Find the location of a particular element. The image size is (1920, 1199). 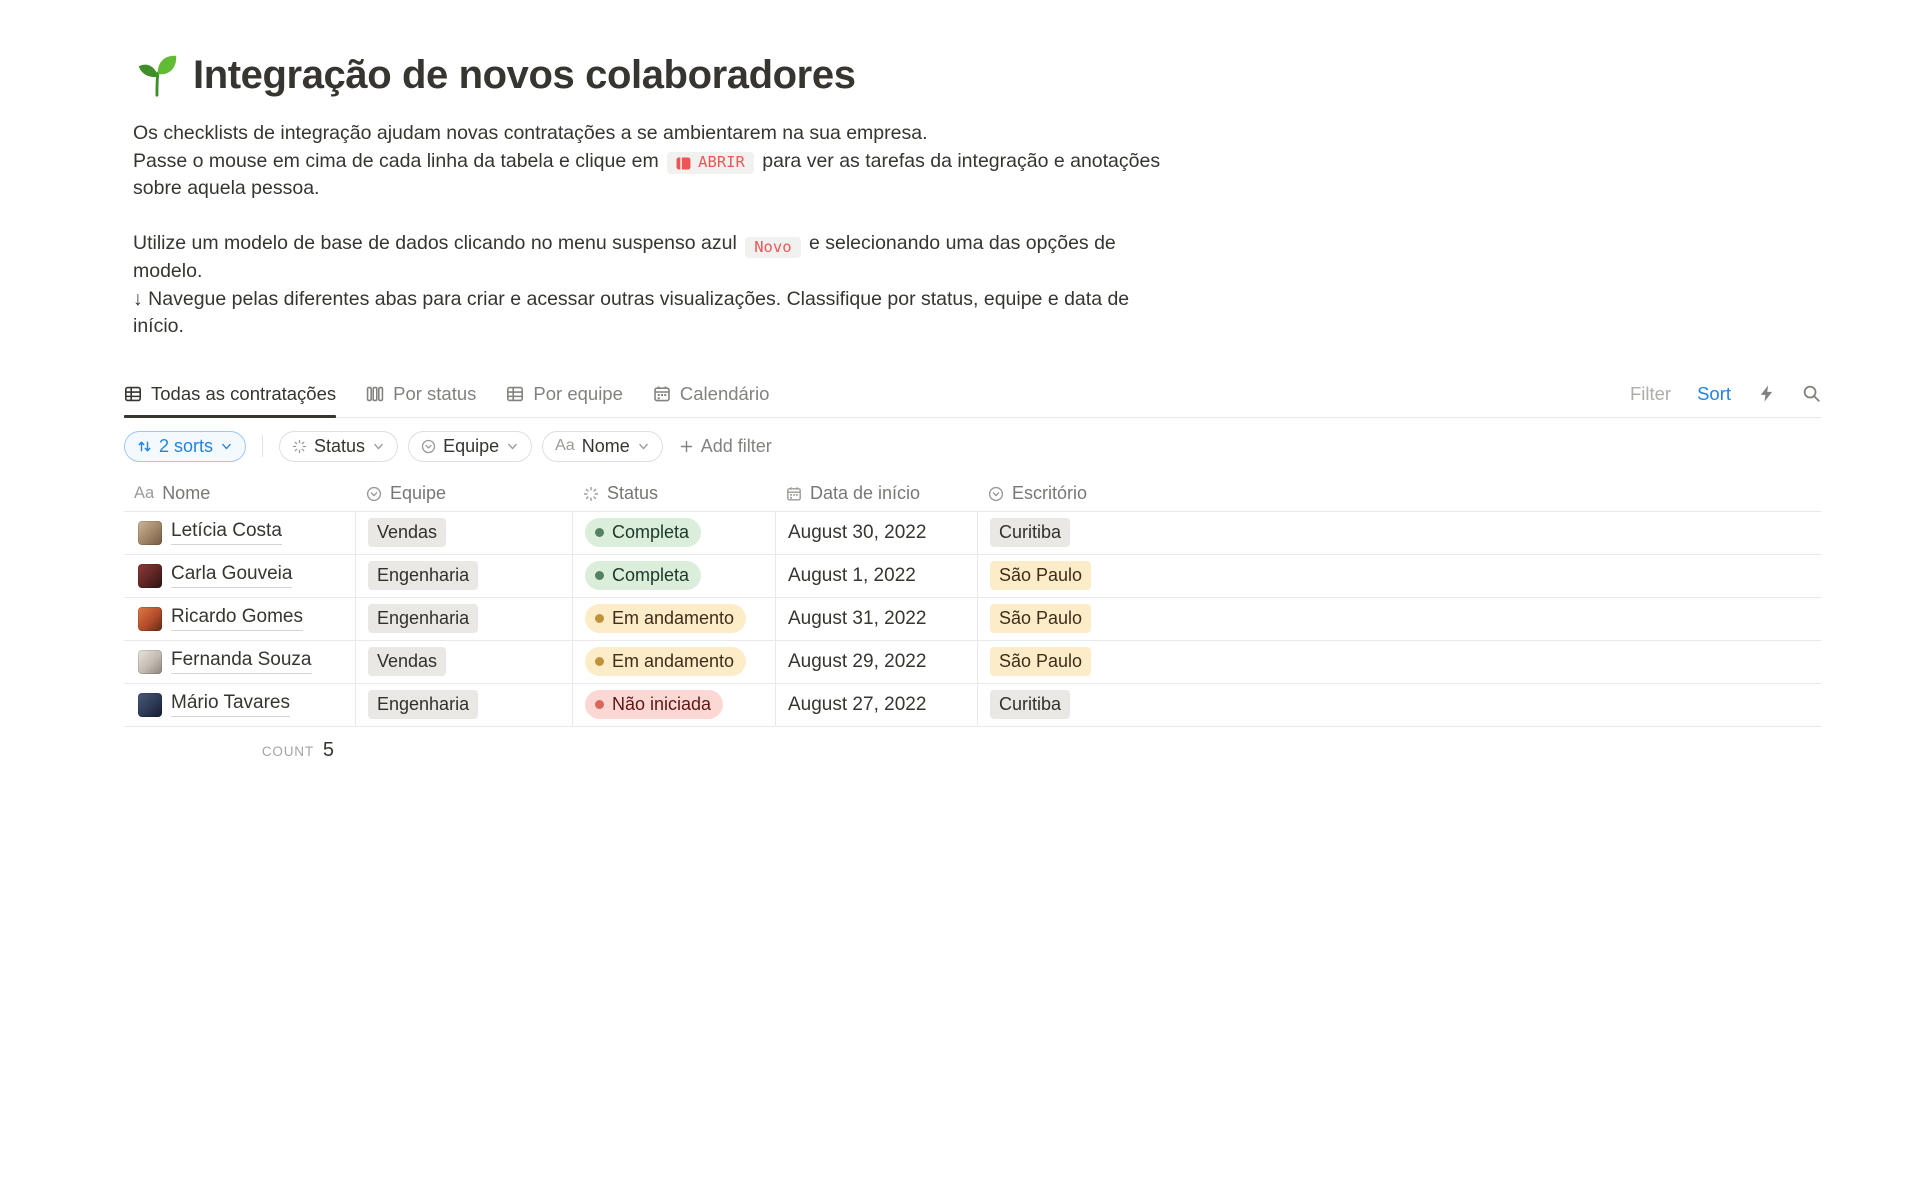

filter-button: Filter is located at coordinates (1650, 393).